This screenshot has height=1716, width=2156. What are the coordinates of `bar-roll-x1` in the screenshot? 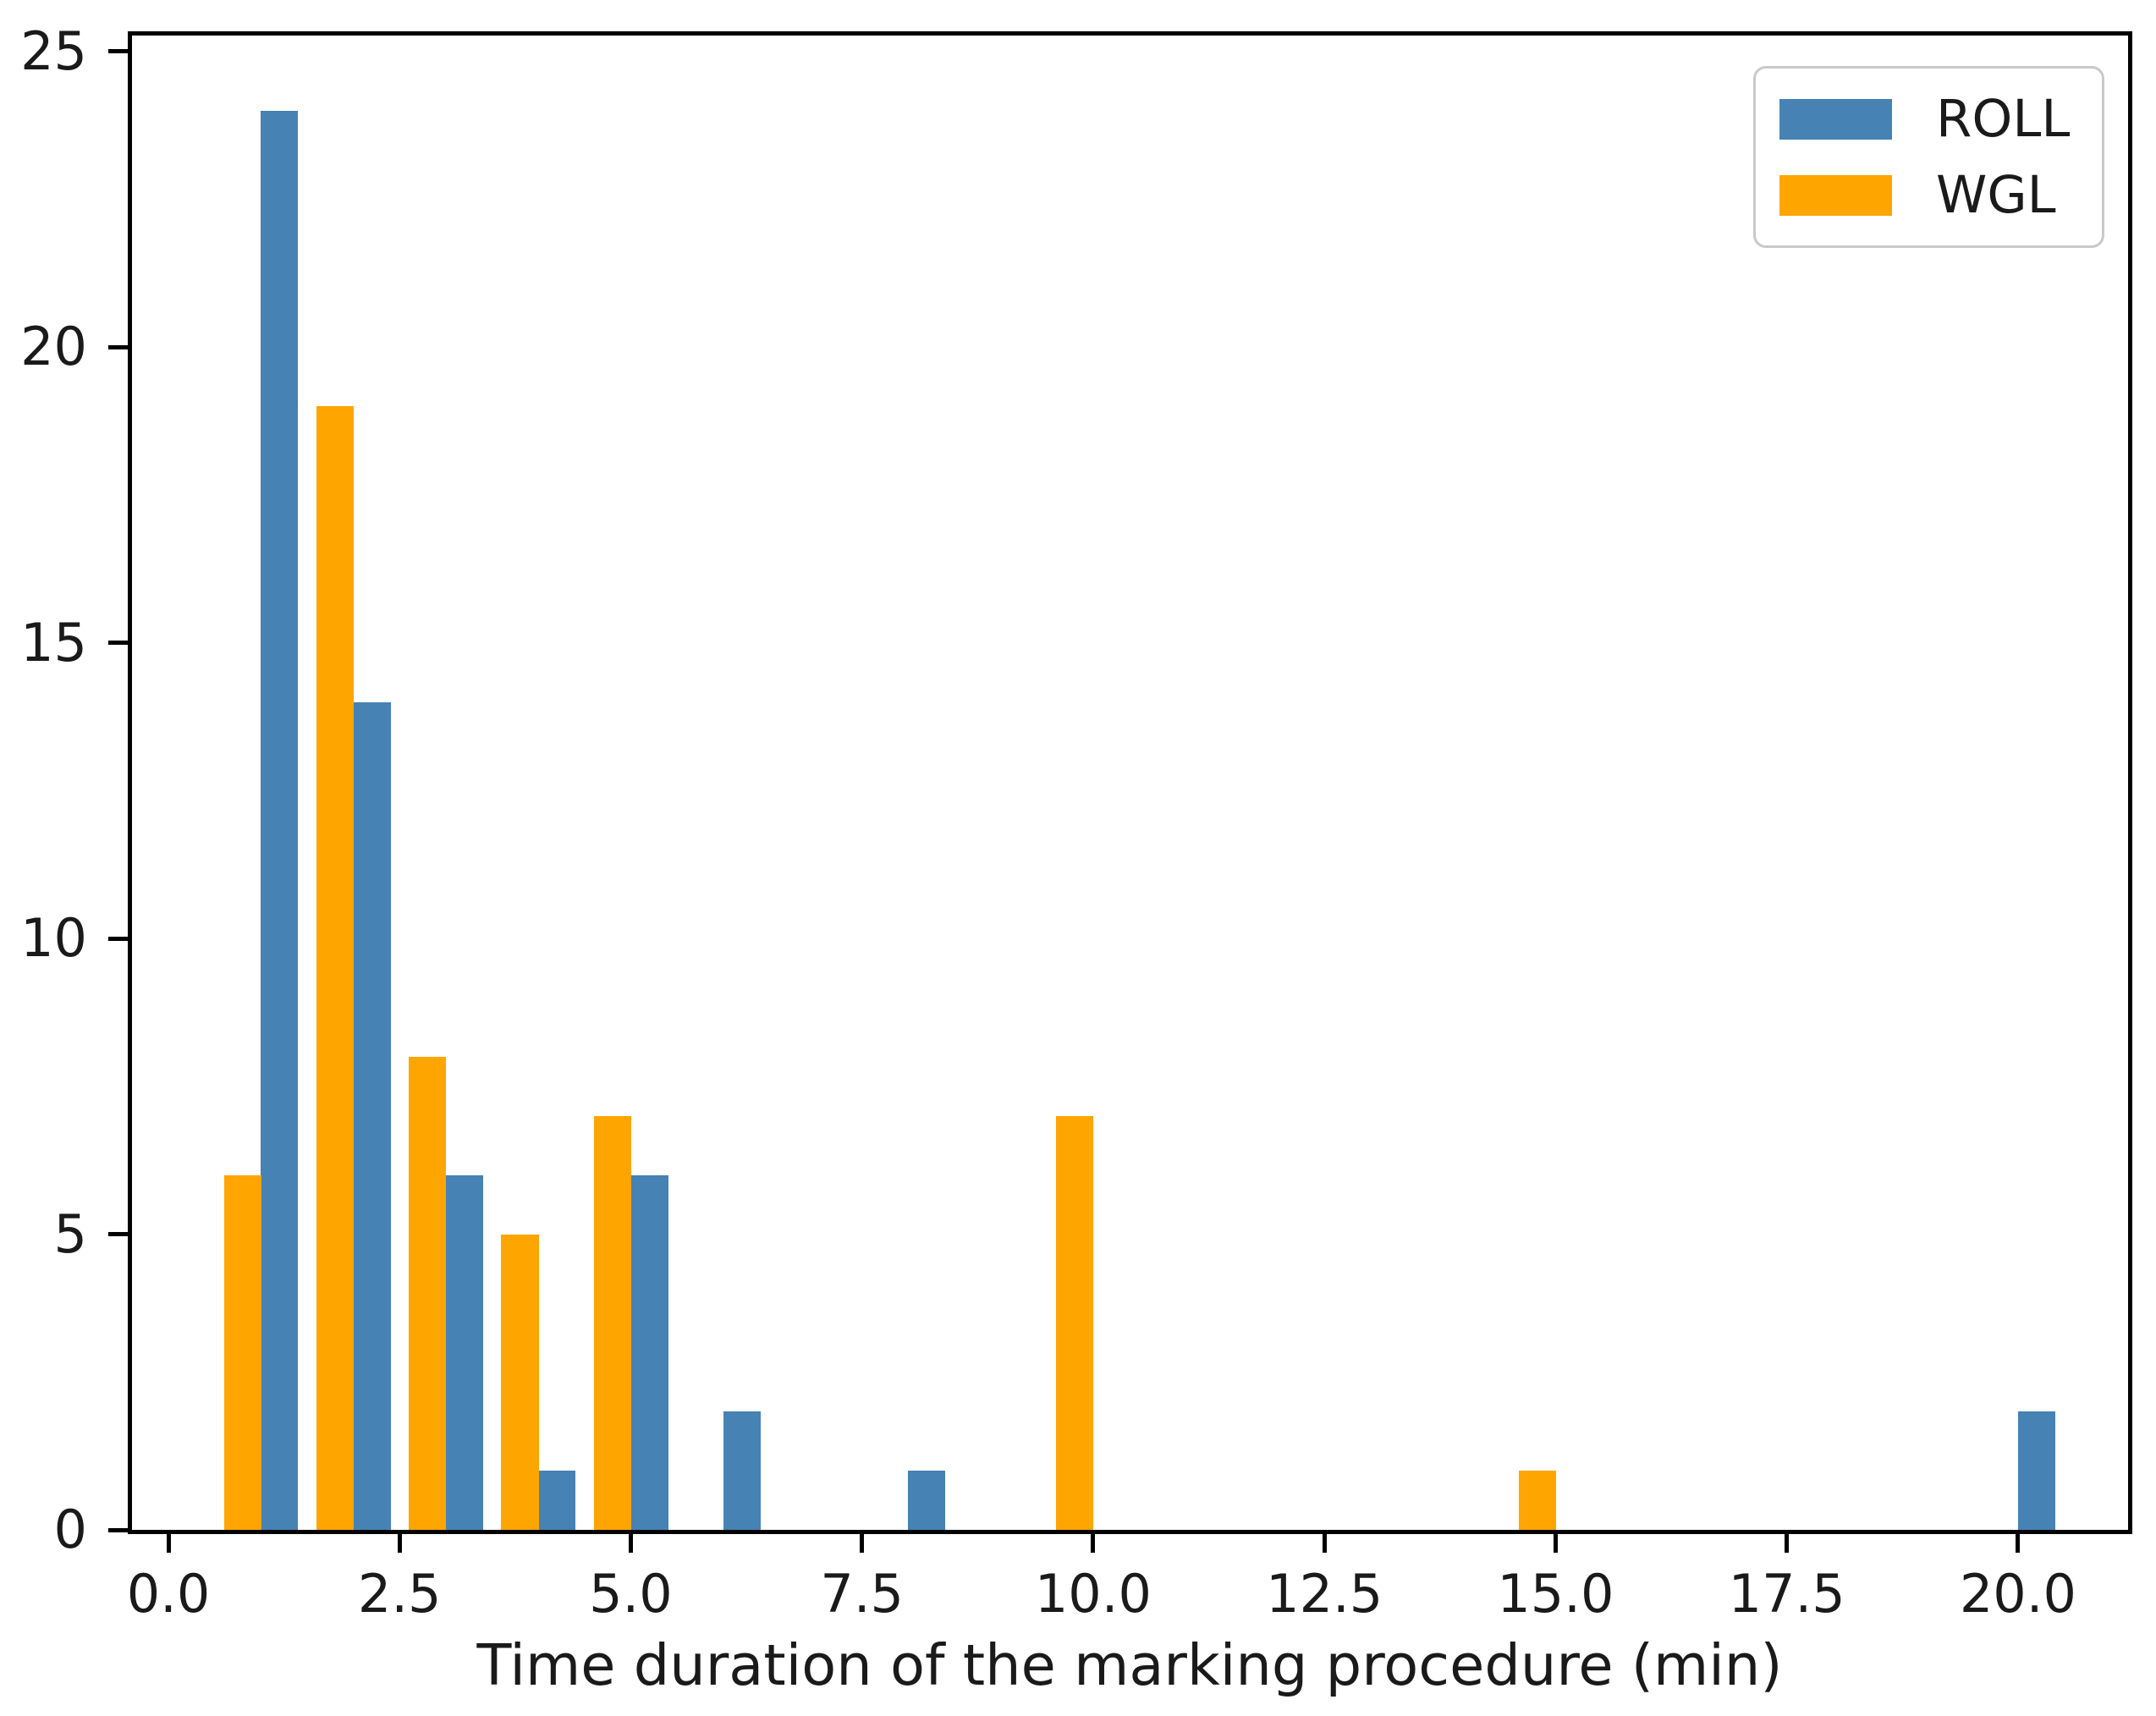 It's located at (280, 820).